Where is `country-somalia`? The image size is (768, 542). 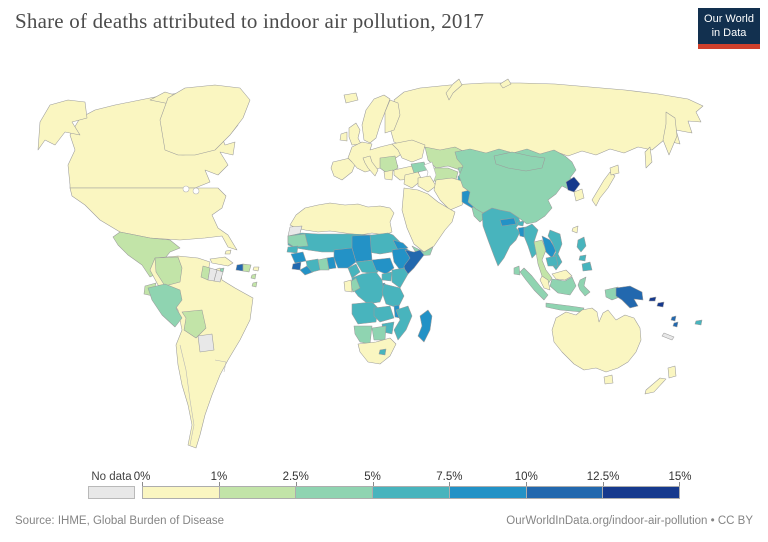 country-somalia is located at coordinates (414, 263).